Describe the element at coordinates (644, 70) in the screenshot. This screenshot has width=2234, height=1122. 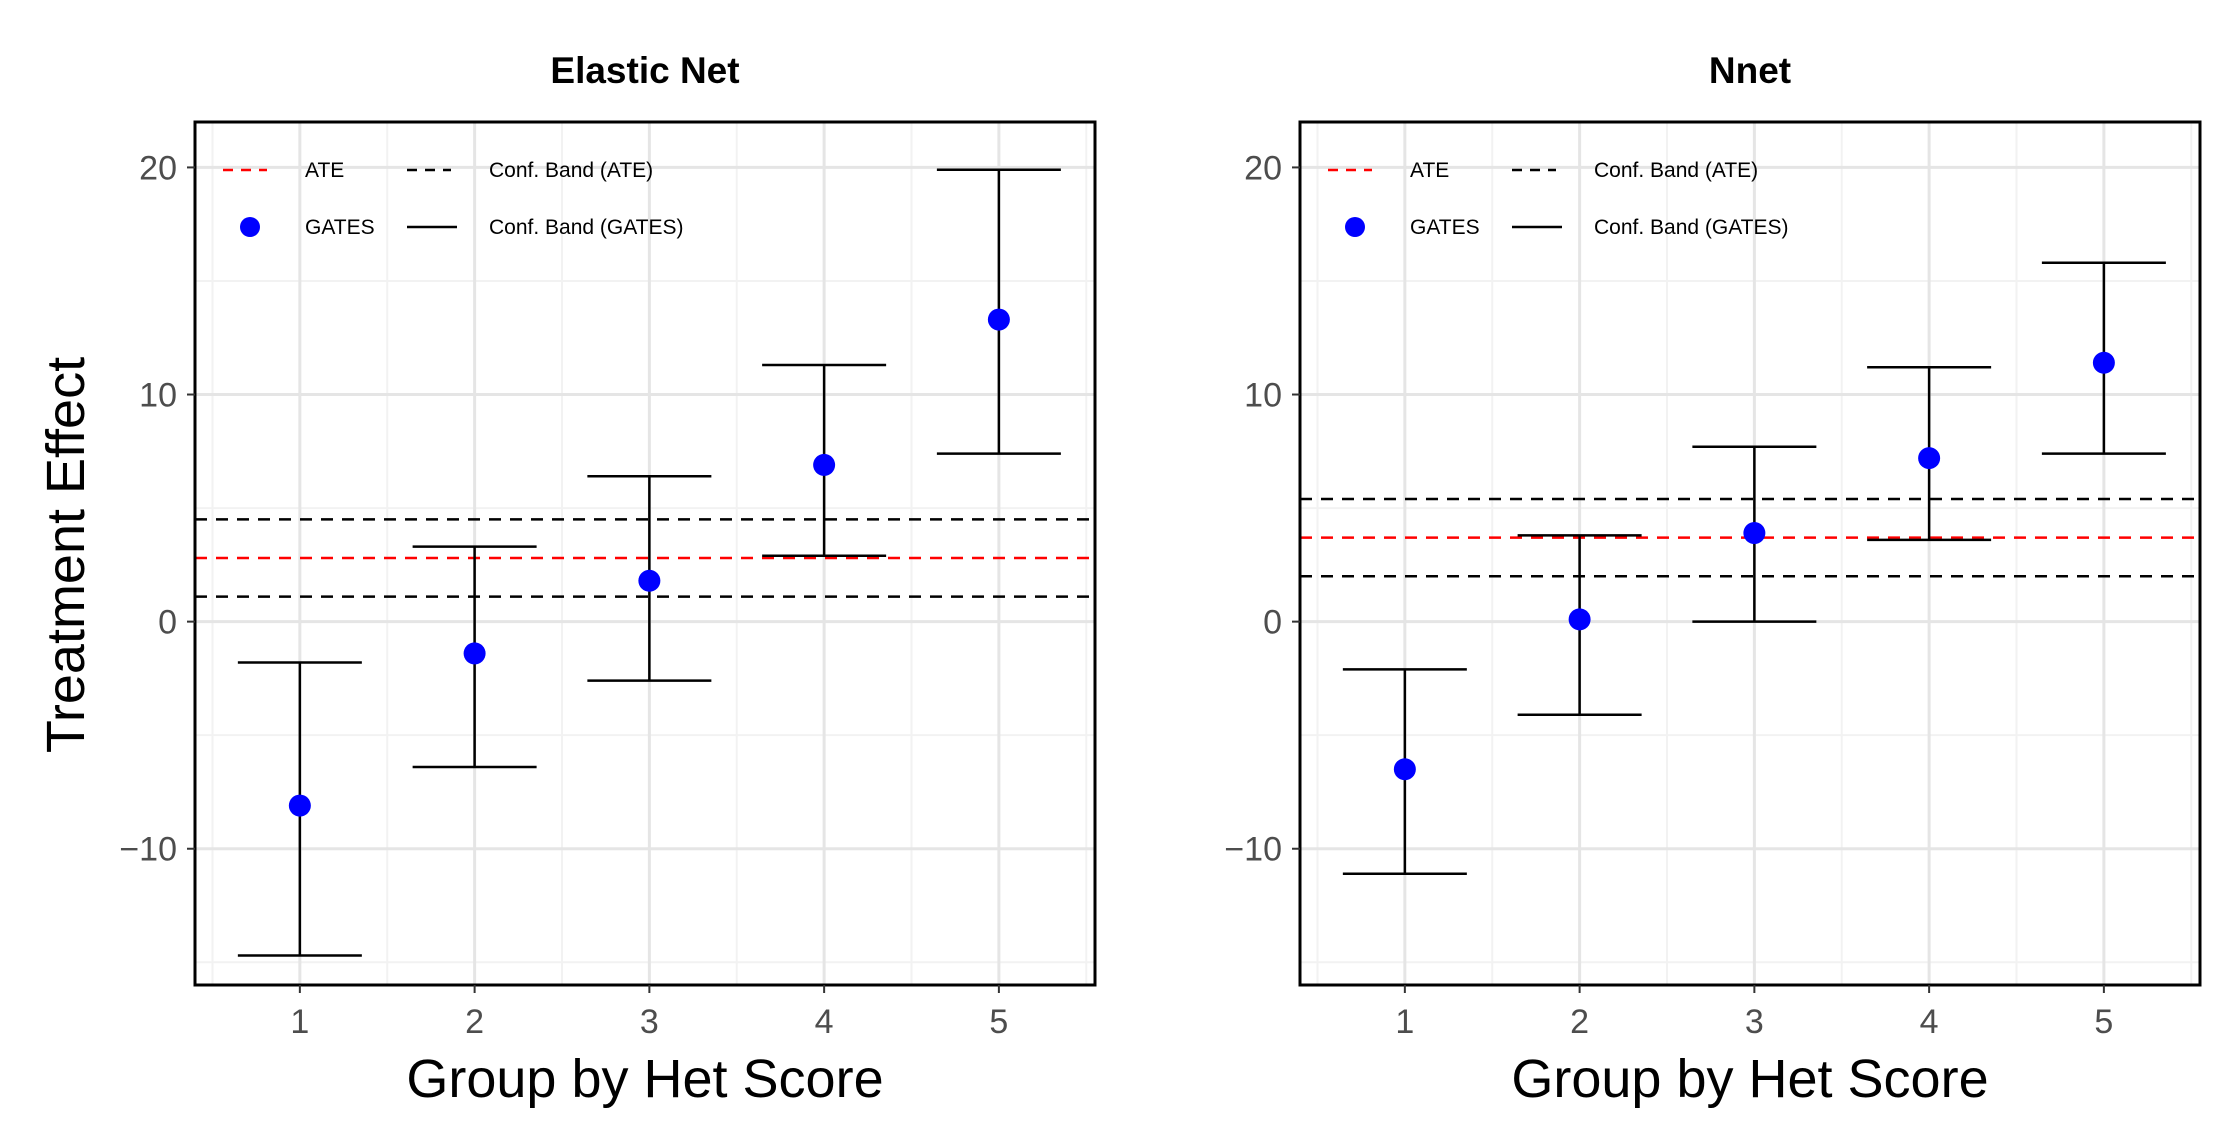
I see `panel-title: Elastic Net` at that location.